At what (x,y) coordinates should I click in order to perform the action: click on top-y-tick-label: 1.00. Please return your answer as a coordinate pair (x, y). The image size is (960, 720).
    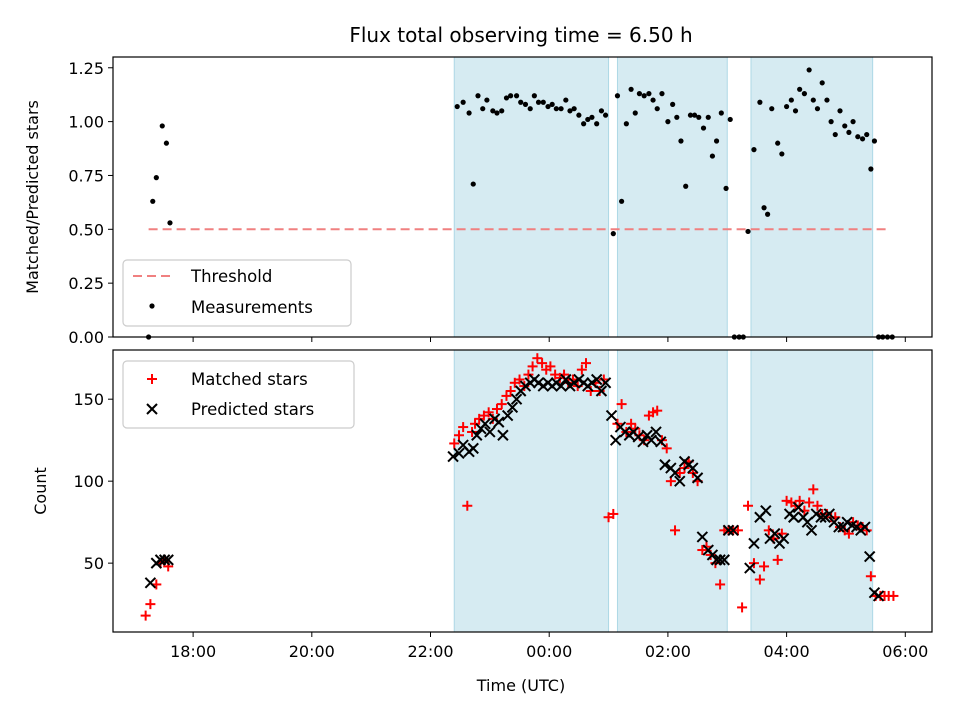
    Looking at the image, I should click on (86, 122).